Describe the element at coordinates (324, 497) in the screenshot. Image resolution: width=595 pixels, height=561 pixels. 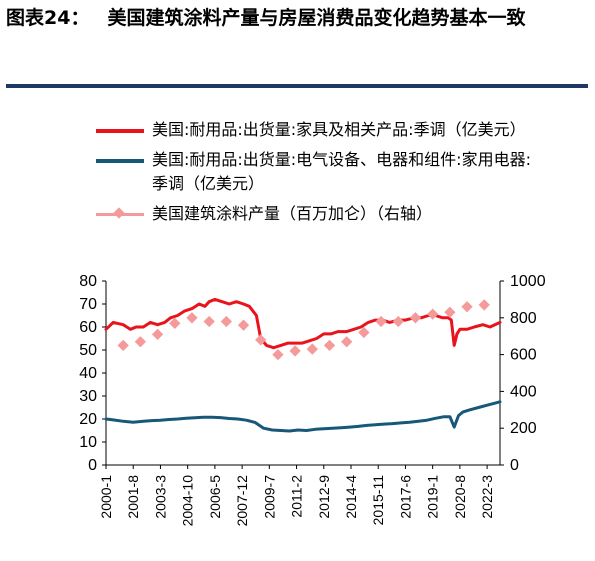
I see `x-tick-label: 2012-9` at that location.